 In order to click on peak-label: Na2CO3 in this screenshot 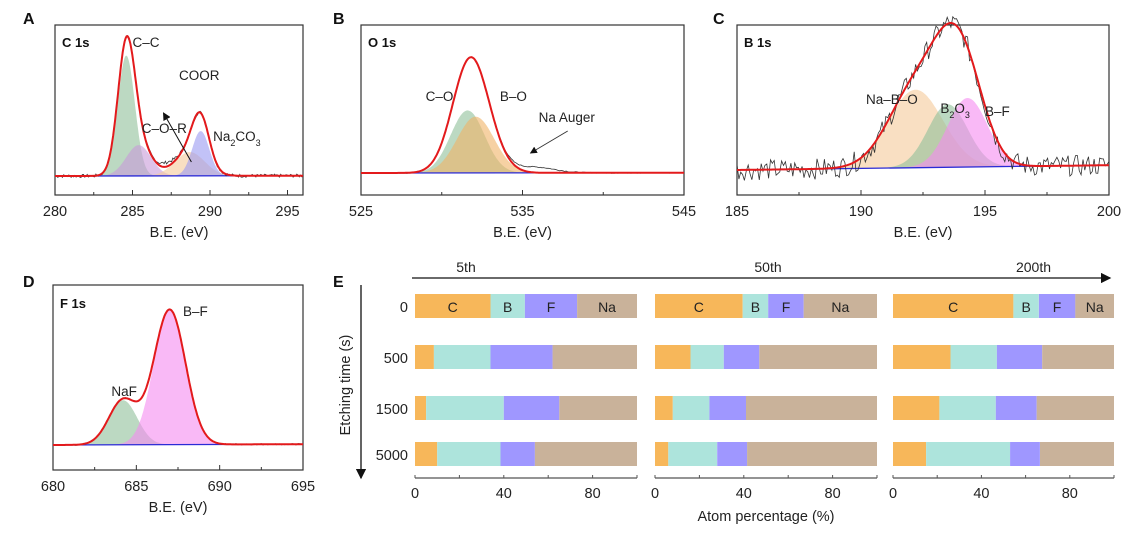, I will do `click(237, 138)`.